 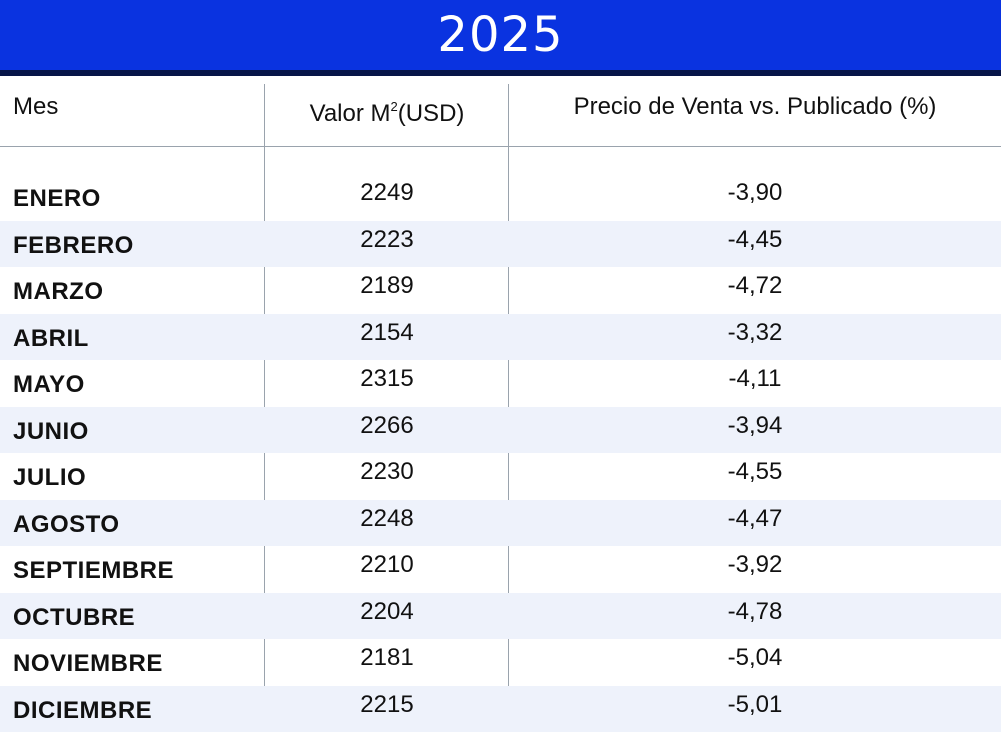 What do you see at coordinates (387, 240) in the screenshot?
I see `cell-valor: 2223` at bounding box center [387, 240].